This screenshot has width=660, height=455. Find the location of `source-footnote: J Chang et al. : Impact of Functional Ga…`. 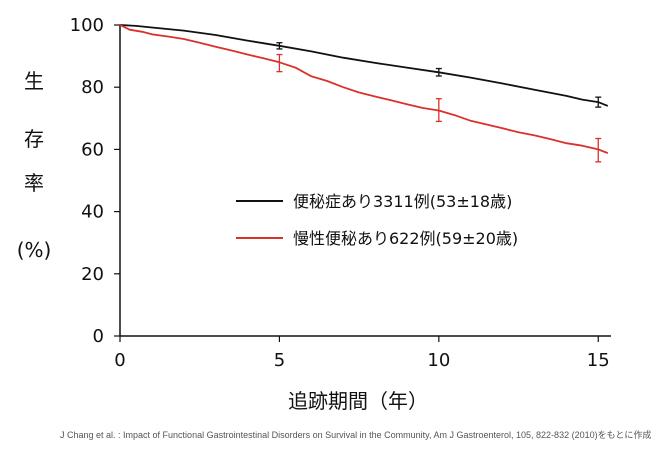

source-footnote: J Chang et al. : Impact of Functional Ga… is located at coordinates (356, 435).